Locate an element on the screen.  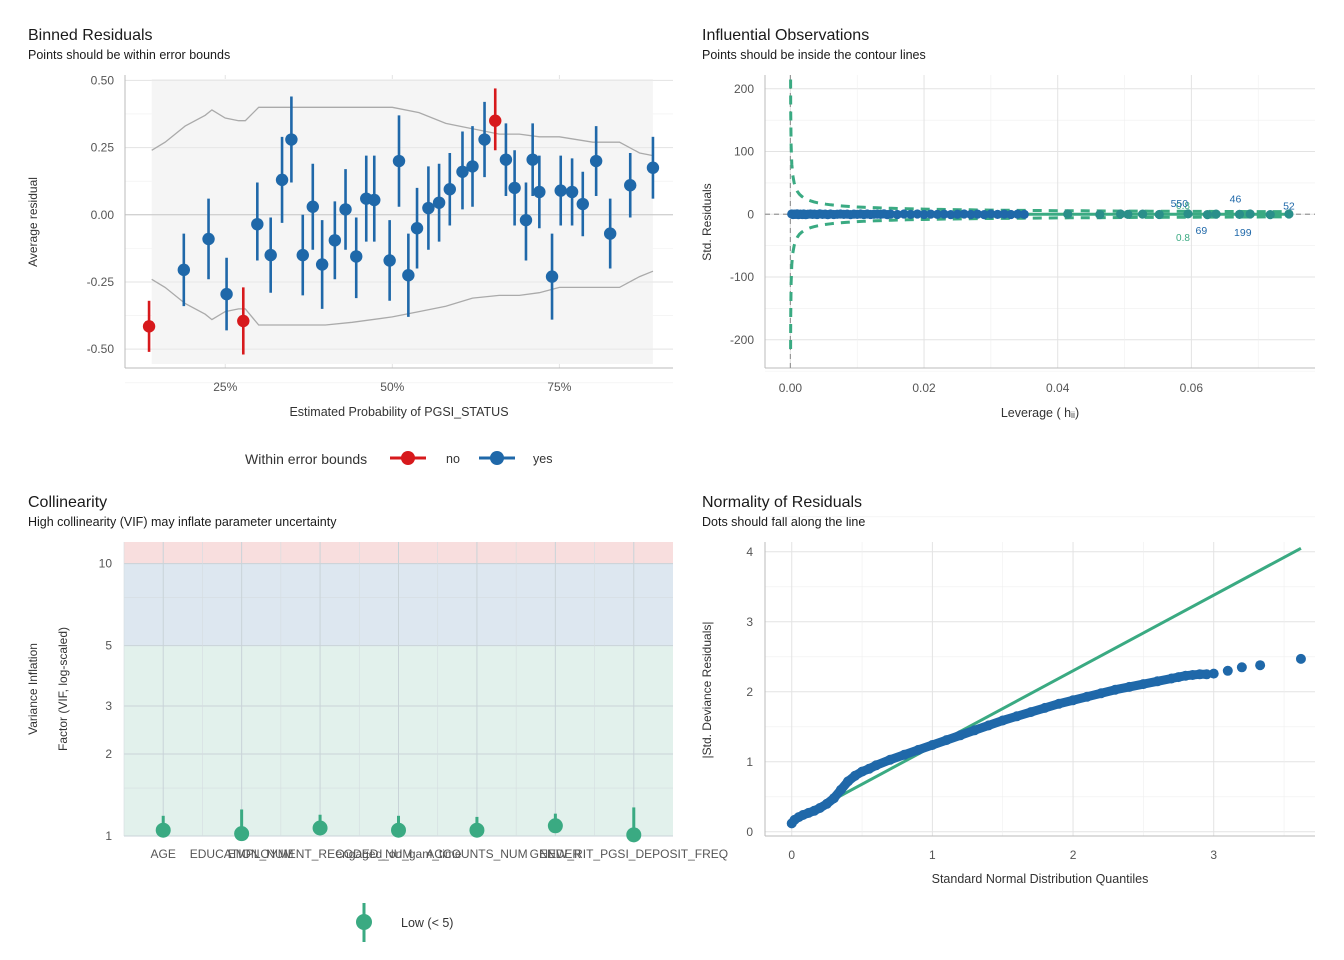
collinearity-x-tick-label: AGE is located at coordinates (163, 854).